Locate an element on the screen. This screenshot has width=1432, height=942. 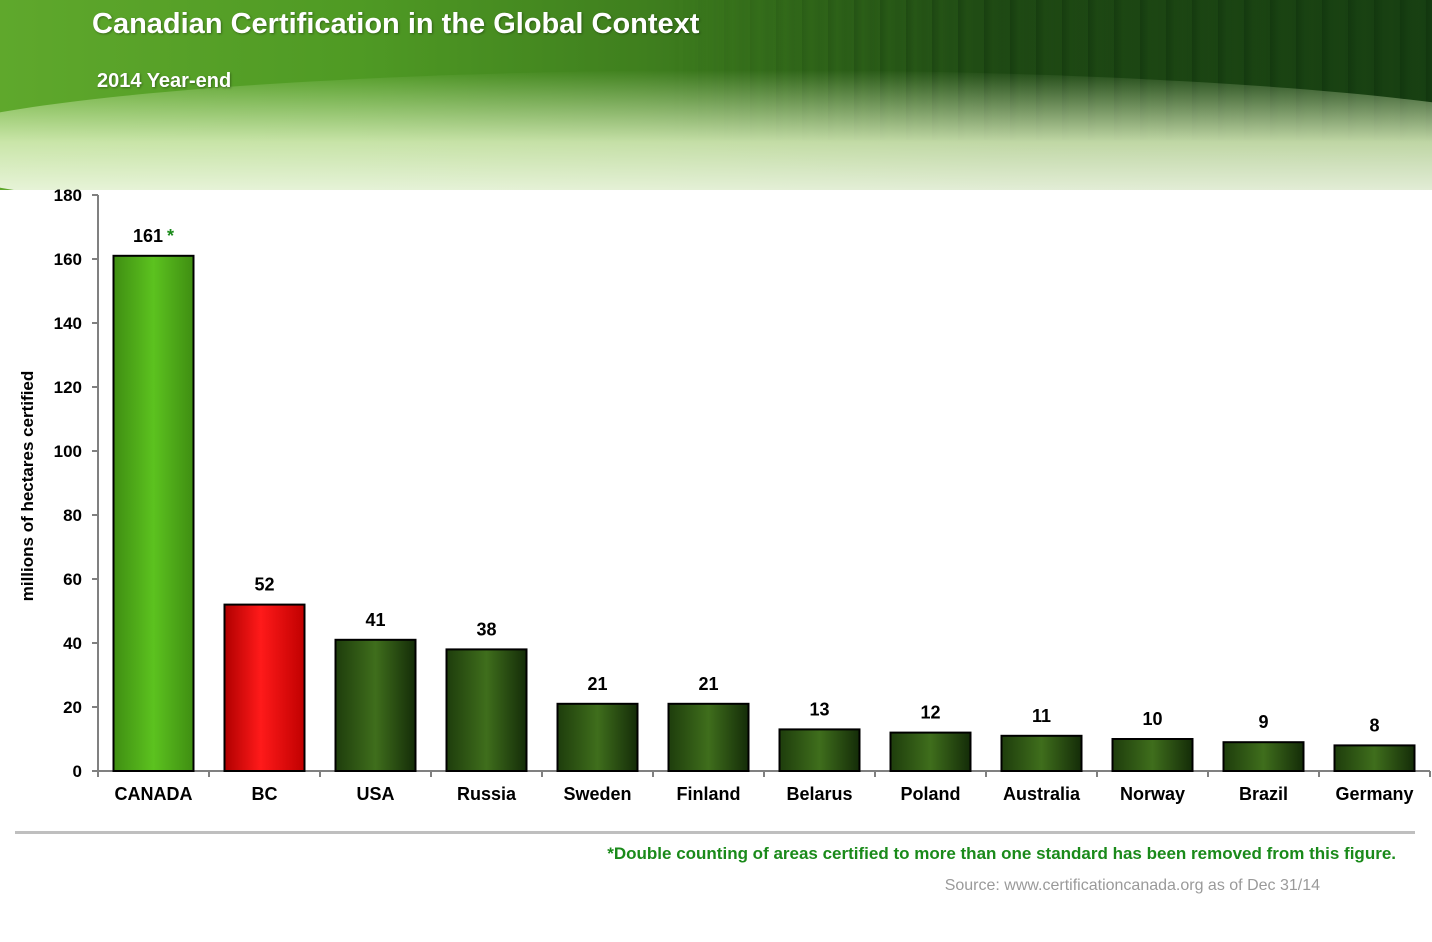
x-tick-label-canada: CANADA is located at coordinates (154, 794).